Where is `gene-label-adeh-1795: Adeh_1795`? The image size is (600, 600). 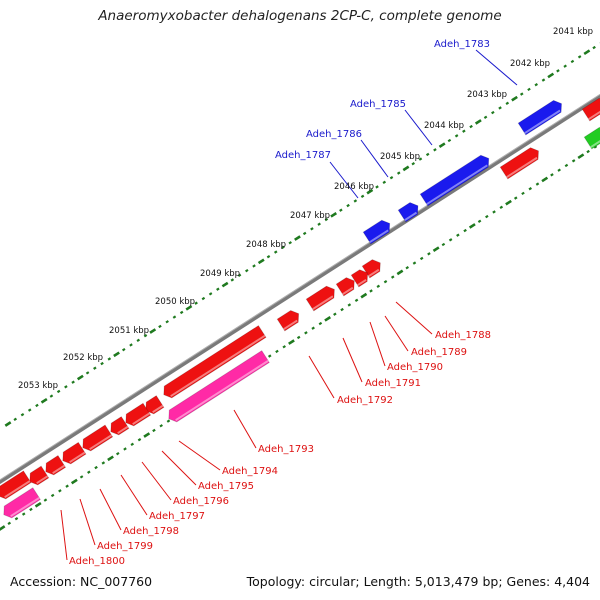 gene-label-adeh-1795: Adeh_1795 is located at coordinates (226, 486).